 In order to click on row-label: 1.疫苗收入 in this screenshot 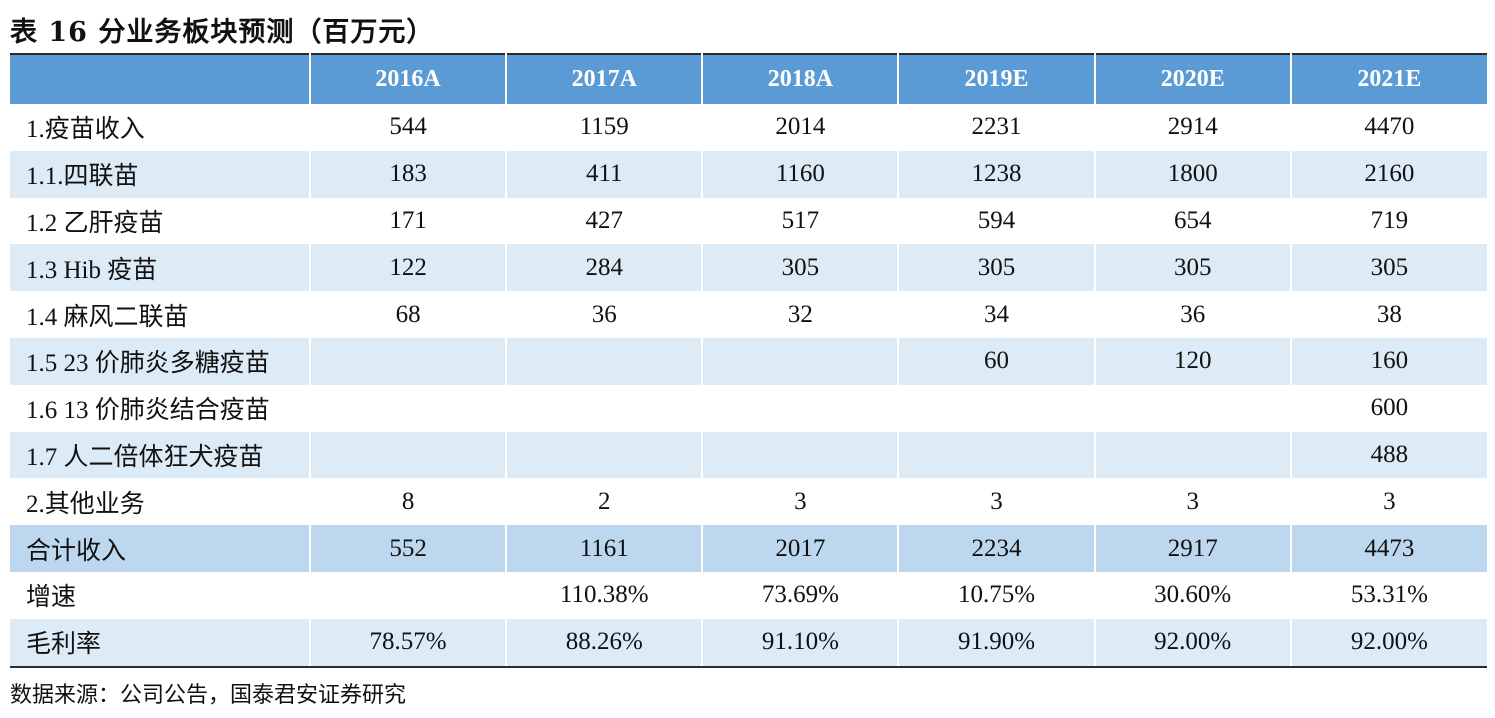, I will do `click(160, 127)`.